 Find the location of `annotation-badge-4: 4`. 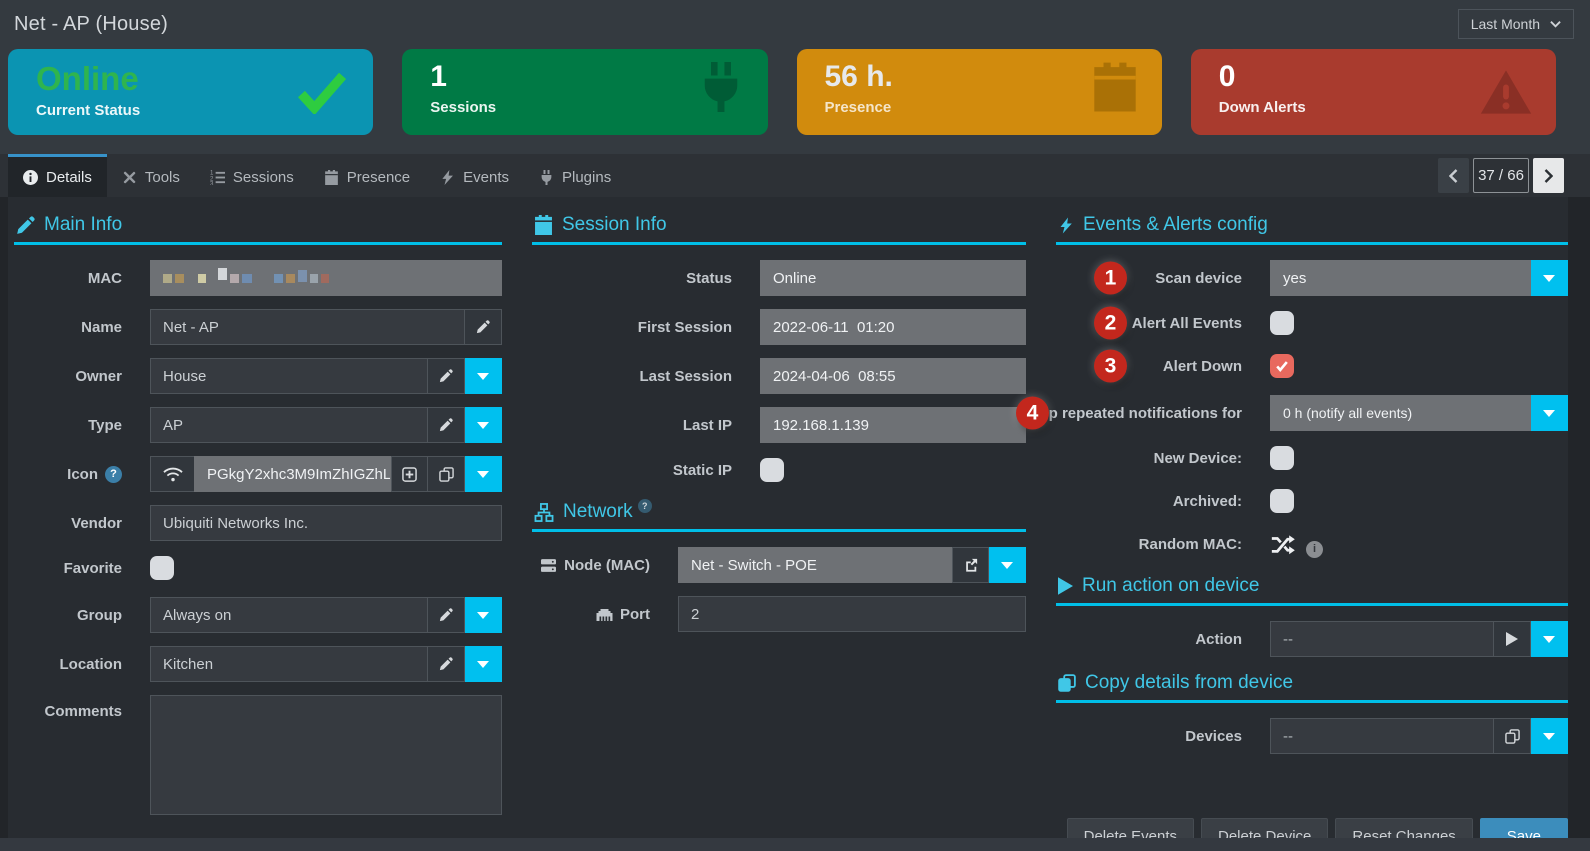

annotation-badge-4: 4 is located at coordinates (1032, 413).